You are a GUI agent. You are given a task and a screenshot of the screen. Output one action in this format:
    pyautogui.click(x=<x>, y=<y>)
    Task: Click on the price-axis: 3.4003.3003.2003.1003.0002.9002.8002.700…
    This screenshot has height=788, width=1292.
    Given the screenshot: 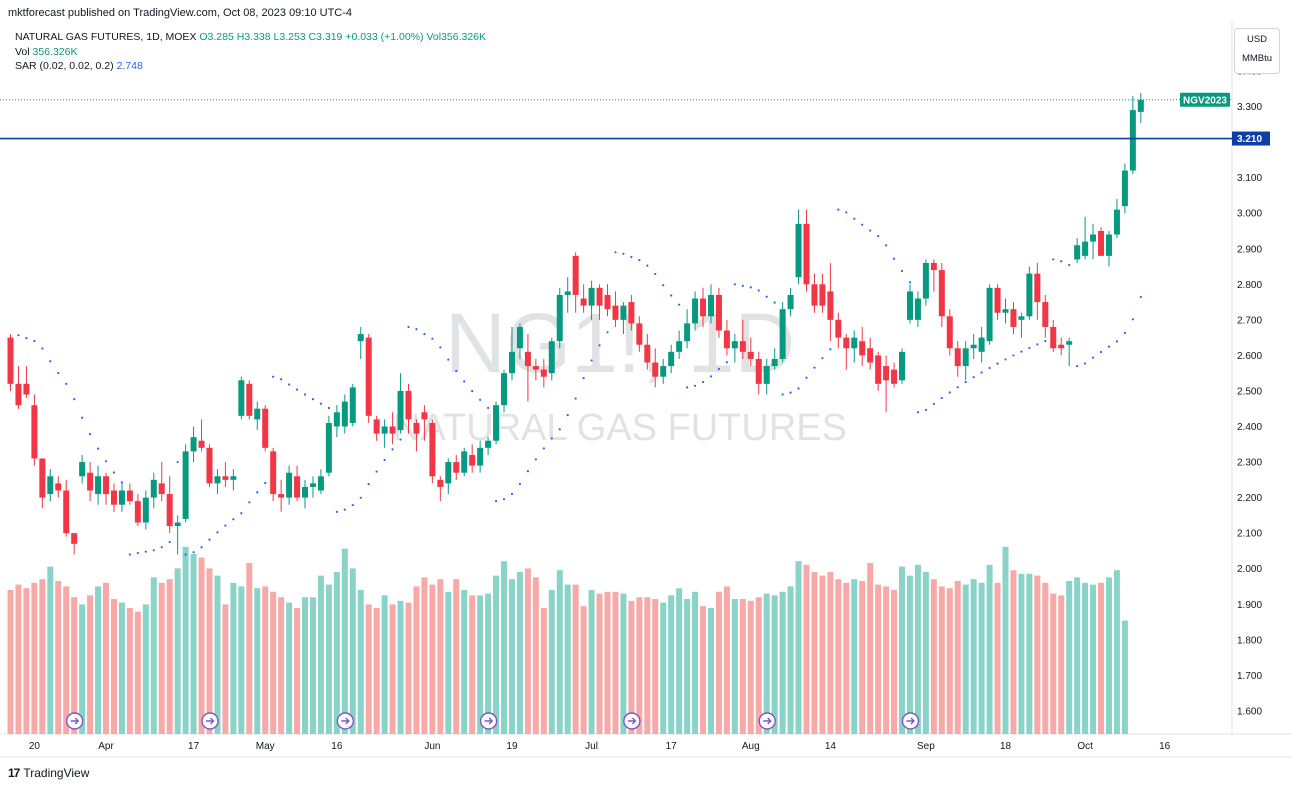 What is the action you would take?
    pyautogui.click(x=1251, y=392)
    